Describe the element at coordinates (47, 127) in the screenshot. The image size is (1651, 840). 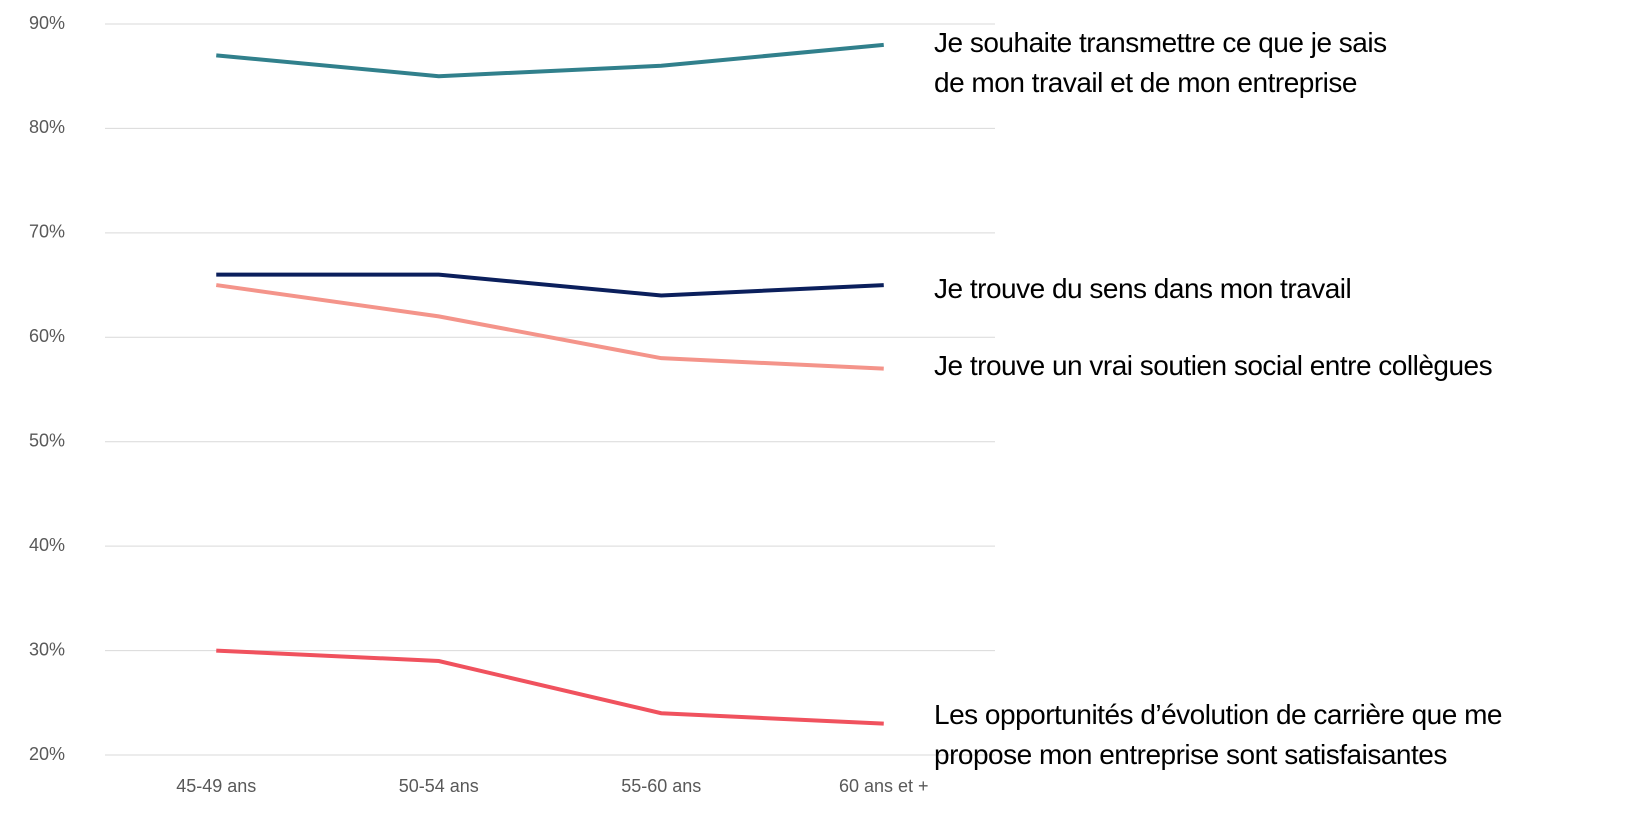
I see `y-tick-label: 80%` at that location.